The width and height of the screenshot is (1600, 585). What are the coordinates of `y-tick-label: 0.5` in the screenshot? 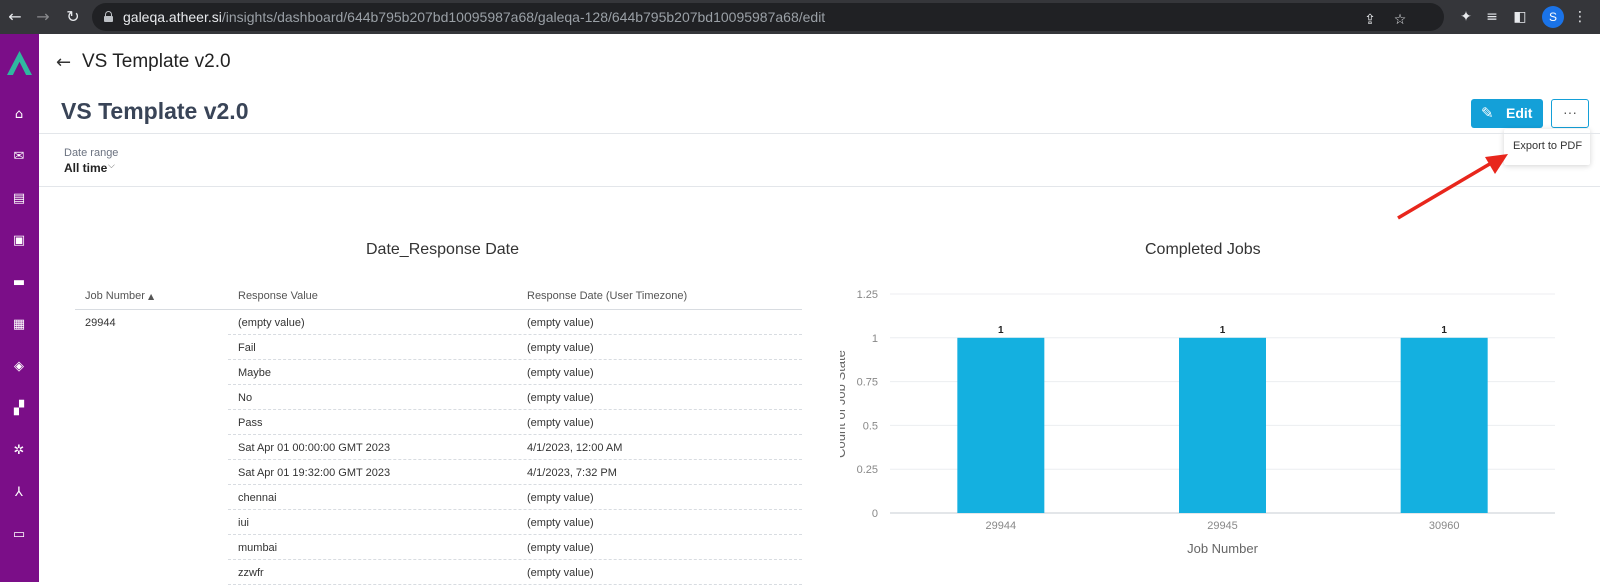 It's located at (870, 426).